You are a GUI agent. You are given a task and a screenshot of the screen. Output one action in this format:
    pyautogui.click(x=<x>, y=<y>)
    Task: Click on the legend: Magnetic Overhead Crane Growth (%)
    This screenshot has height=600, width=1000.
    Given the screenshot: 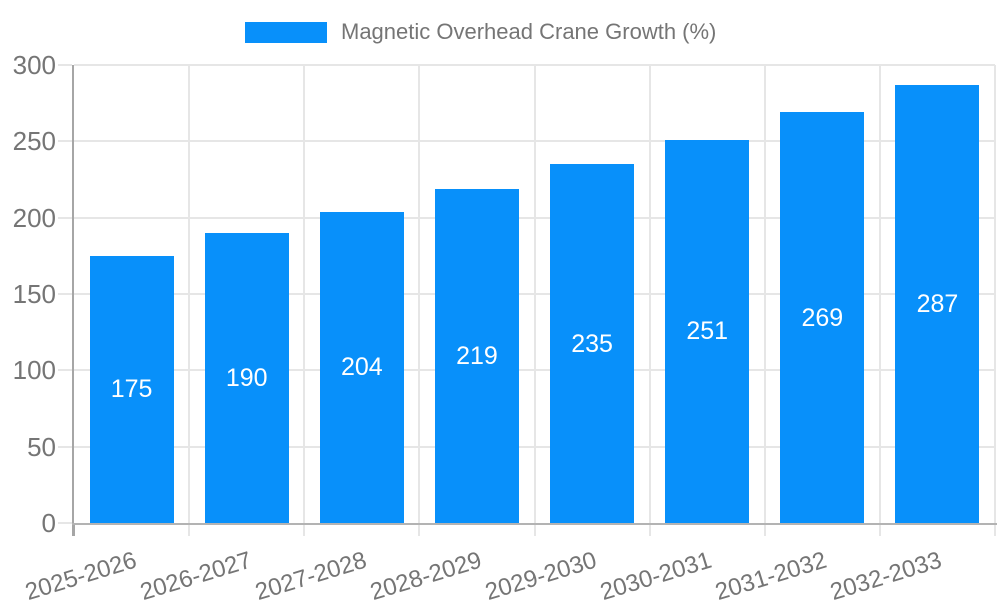 What is the action you would take?
    pyautogui.click(x=480, y=32)
    